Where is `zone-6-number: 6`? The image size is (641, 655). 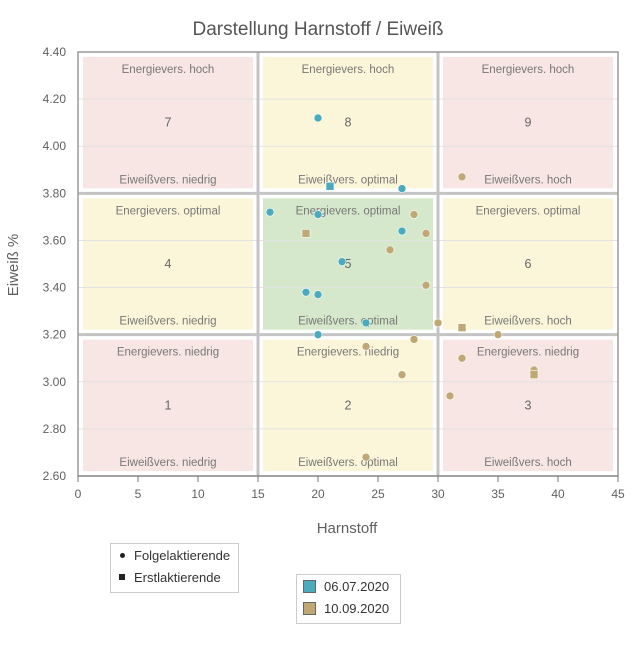 zone-6-number: 6 is located at coordinates (528, 264).